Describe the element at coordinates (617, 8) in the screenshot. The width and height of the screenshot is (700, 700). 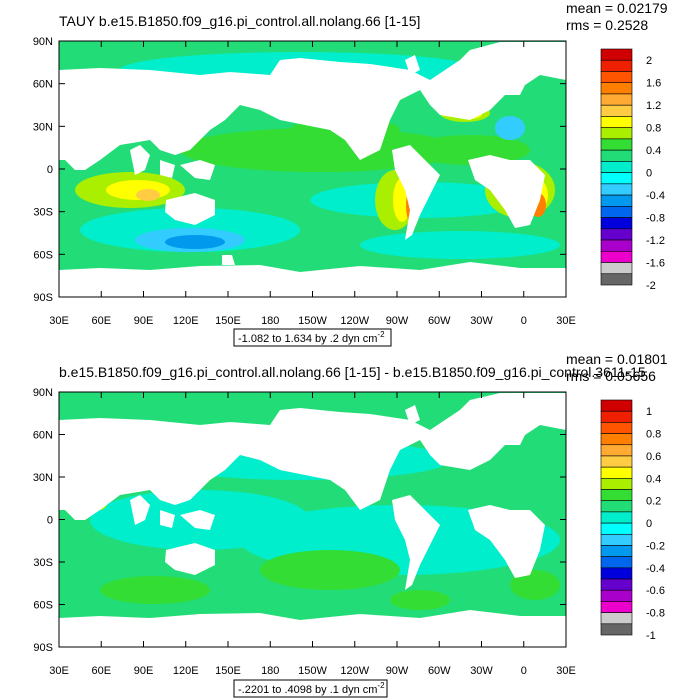
I see `panel-1-mean: mean = 0.02179` at that location.